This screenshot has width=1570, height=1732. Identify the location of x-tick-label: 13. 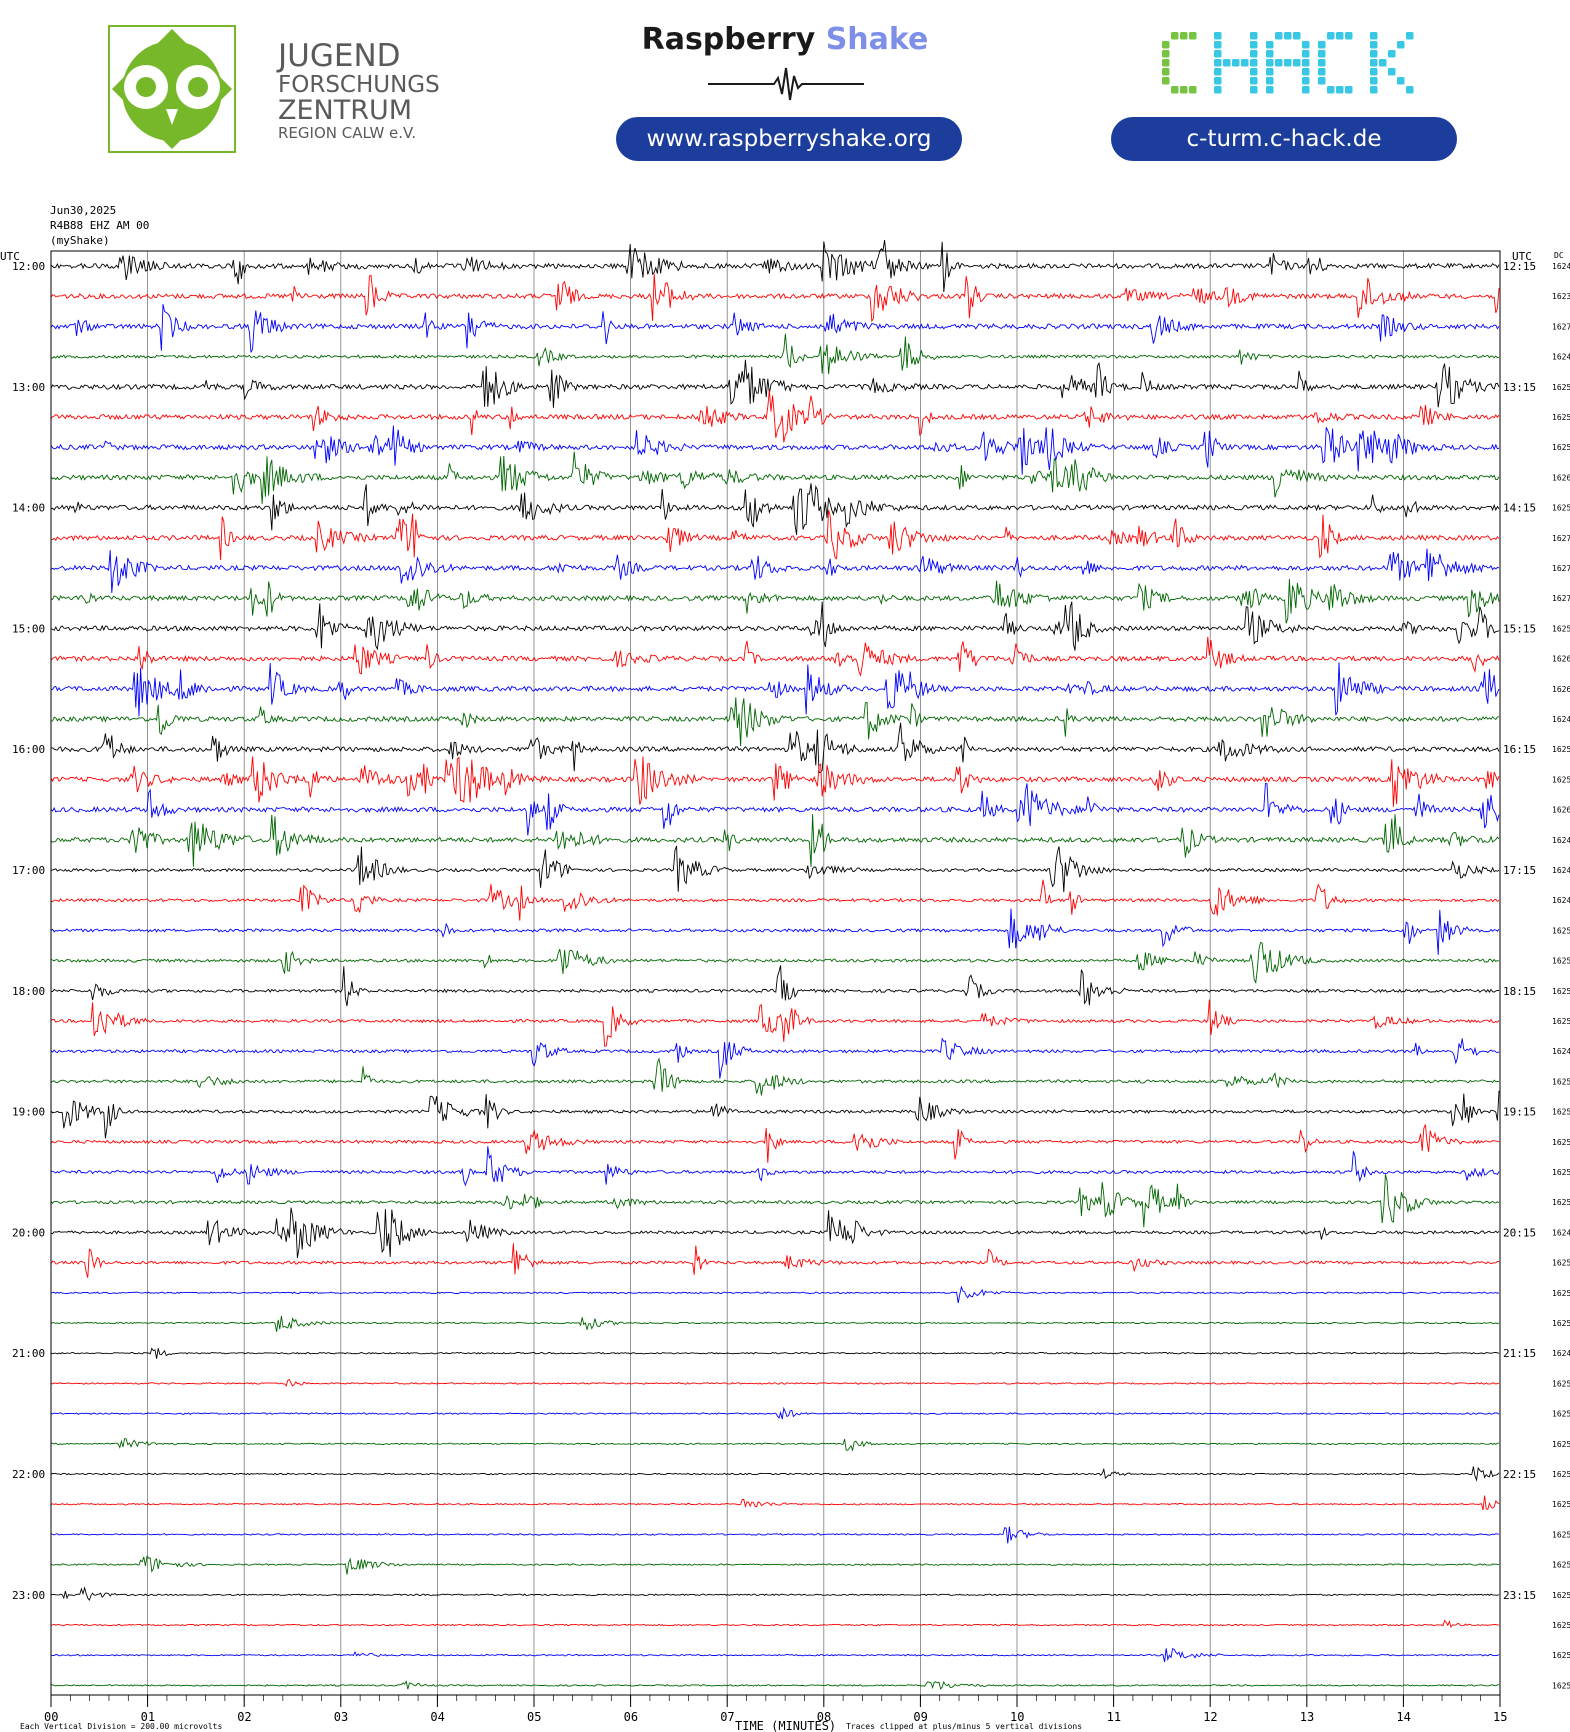
(1307, 1717).